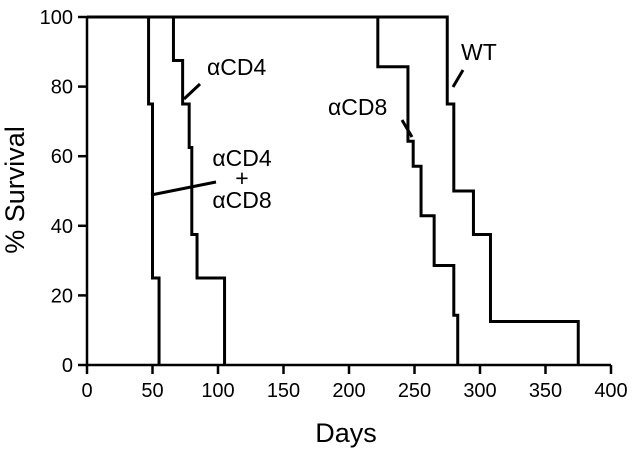 The height and width of the screenshot is (453, 640). What do you see at coordinates (124, 190) in the screenshot?
I see `series-line-cd4-cd8` at bounding box center [124, 190].